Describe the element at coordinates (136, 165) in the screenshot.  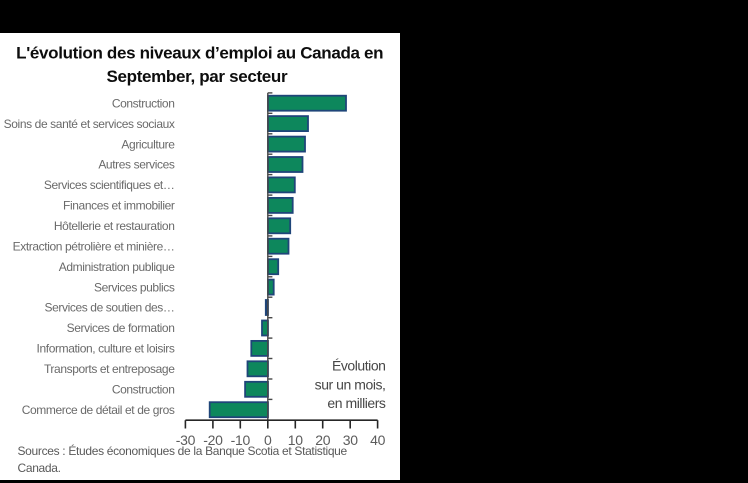
I see `svg-text: Autres services` at that location.